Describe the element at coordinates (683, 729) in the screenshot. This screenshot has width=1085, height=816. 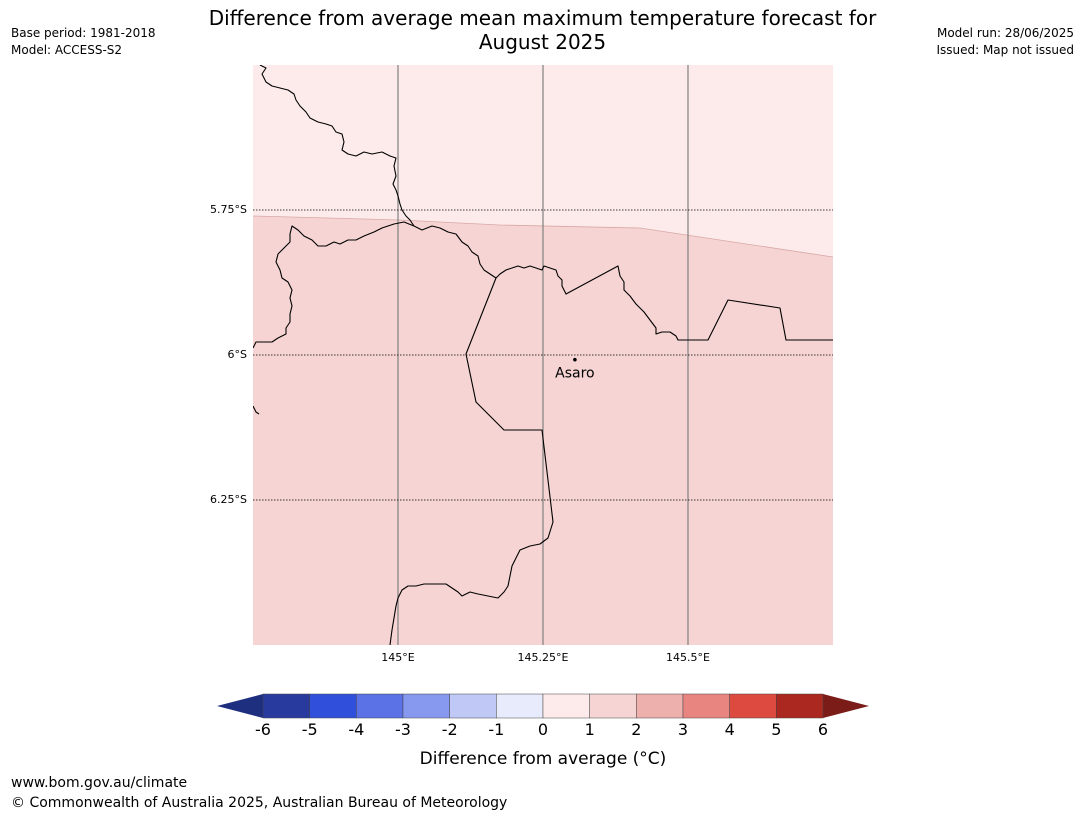
I see `colorbar-tick-label: 3` at that location.